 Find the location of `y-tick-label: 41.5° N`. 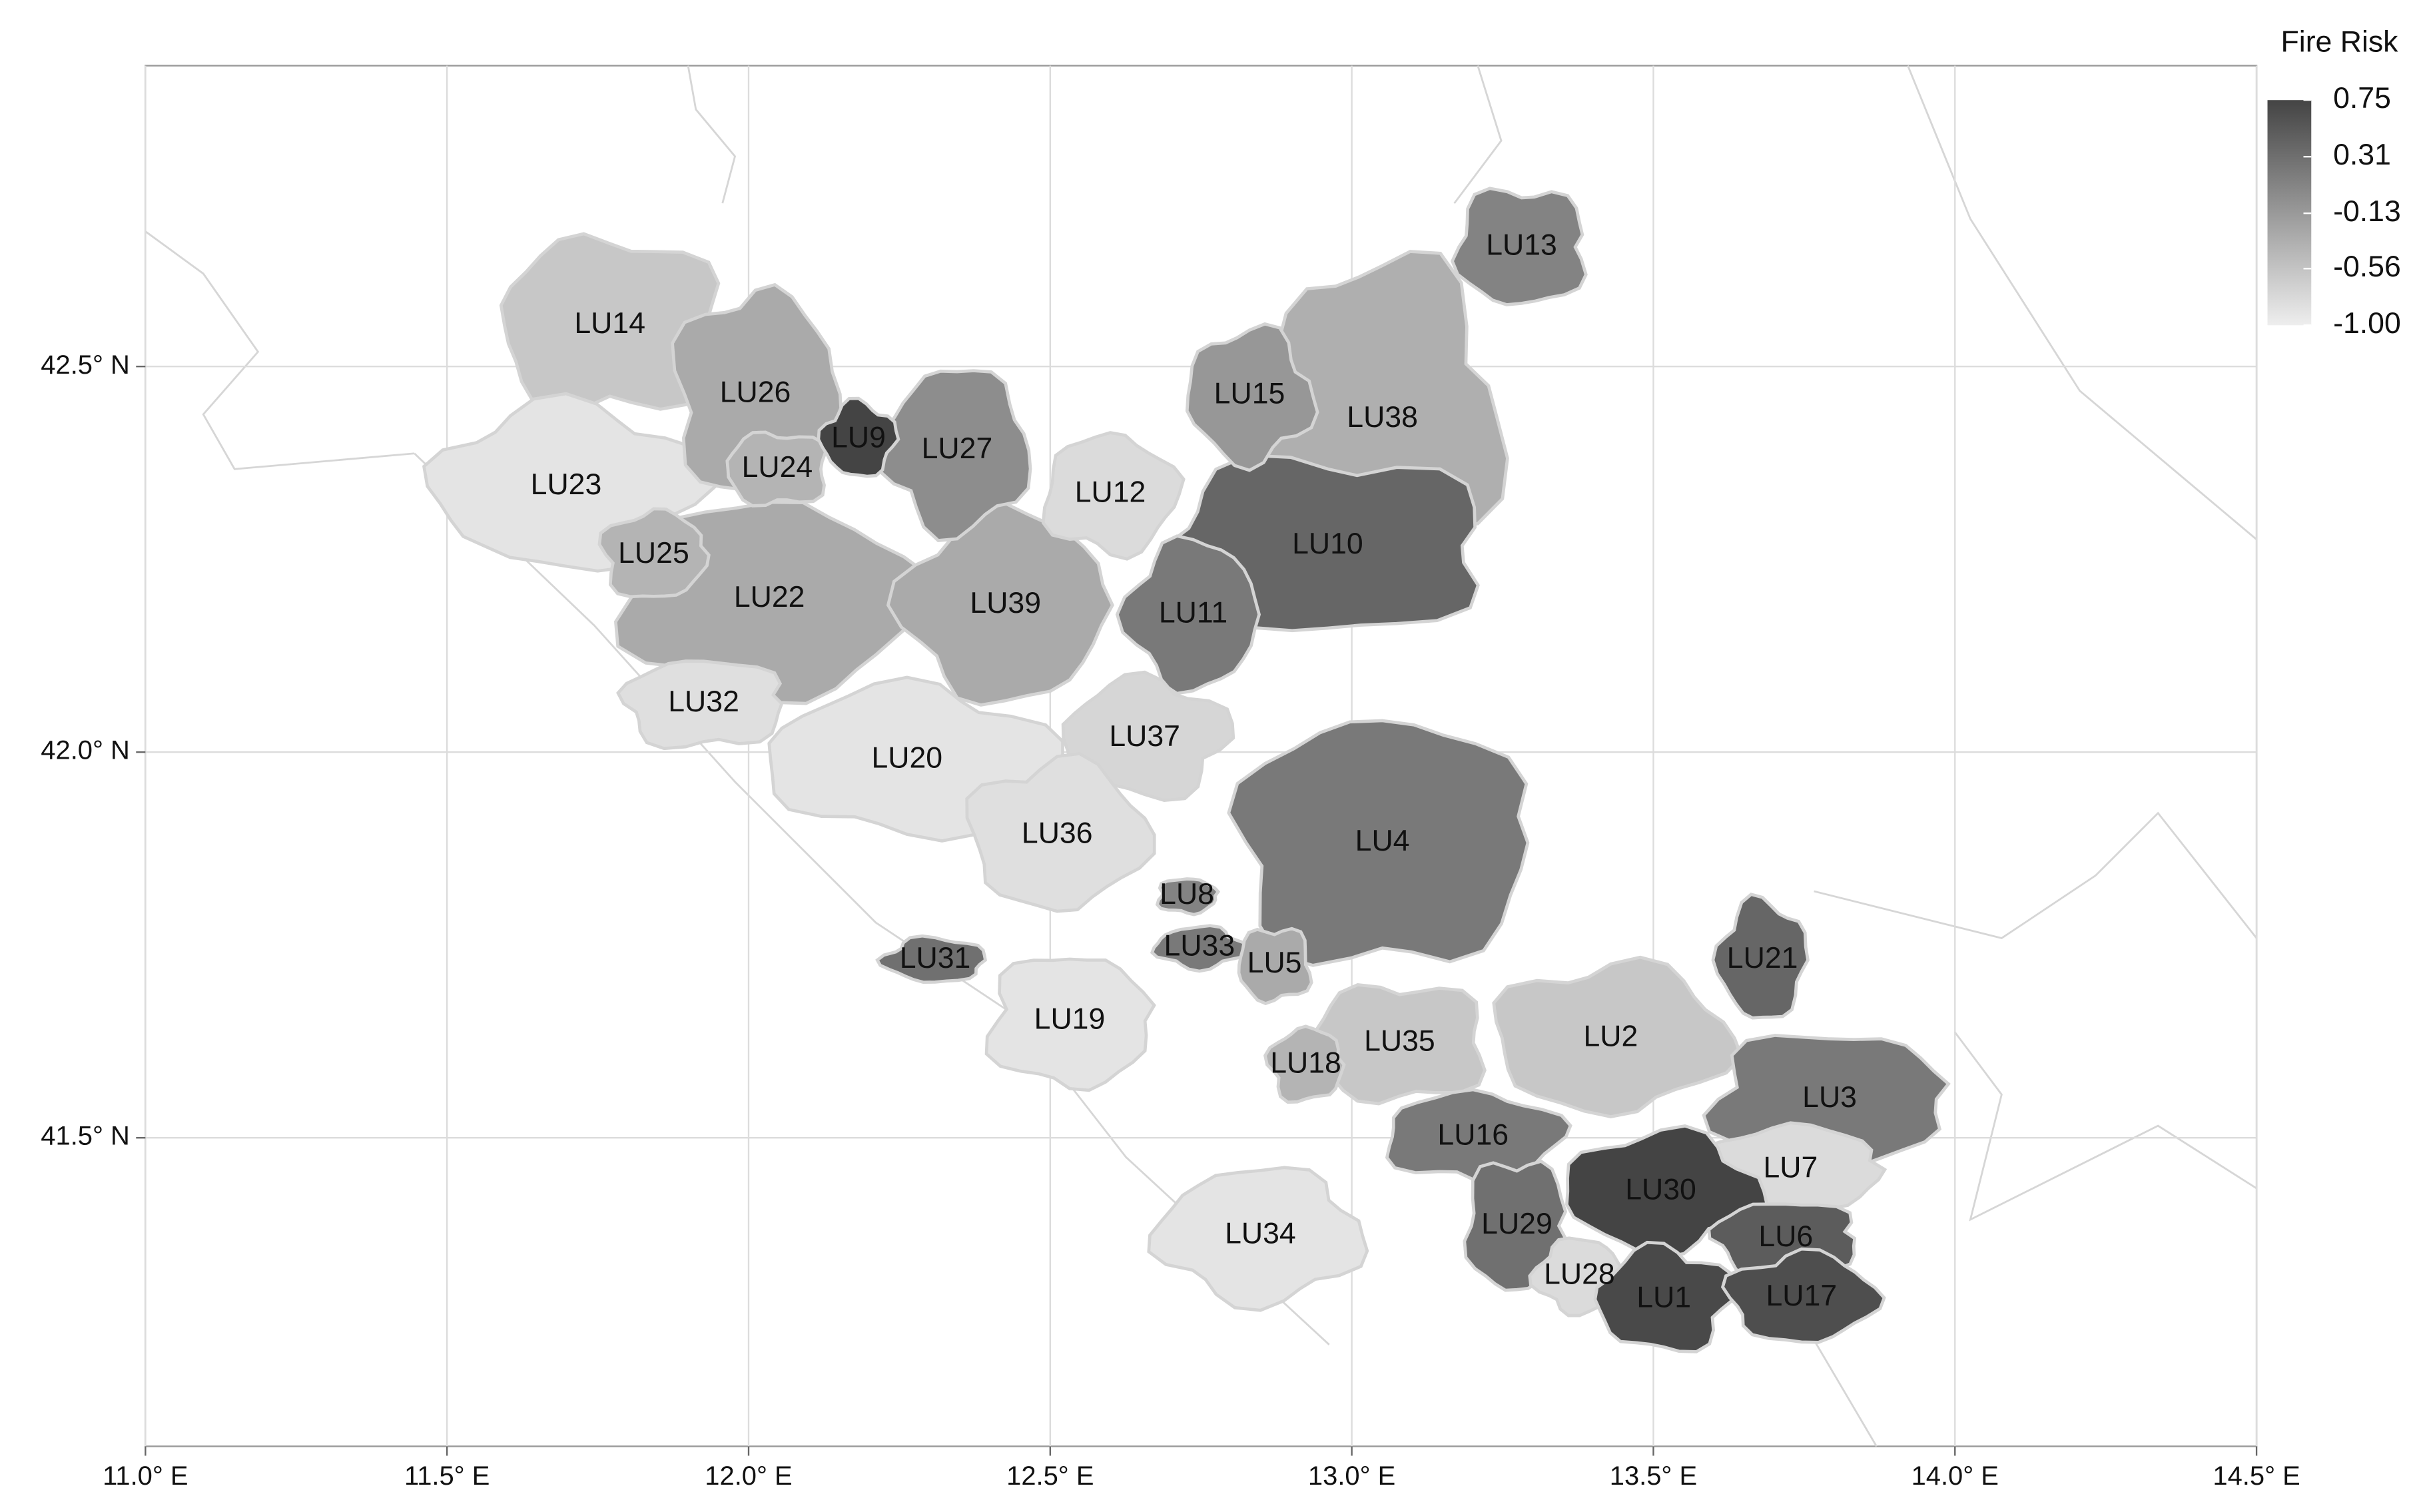

y-tick-label: 41.5° N is located at coordinates (86, 1137).